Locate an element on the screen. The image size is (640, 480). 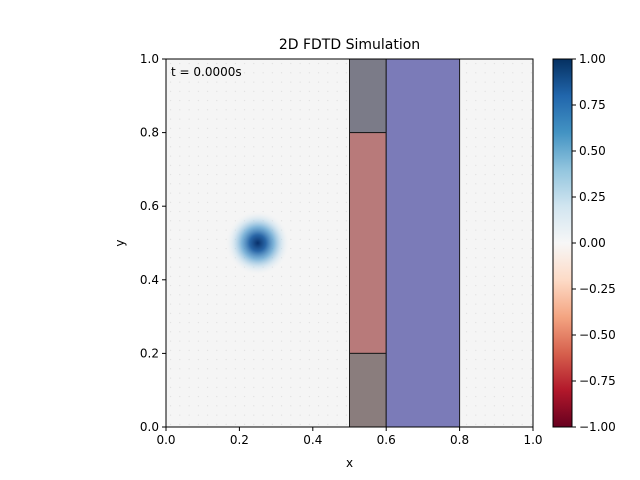
y-tick-label: 0.4 is located at coordinates (149, 280).